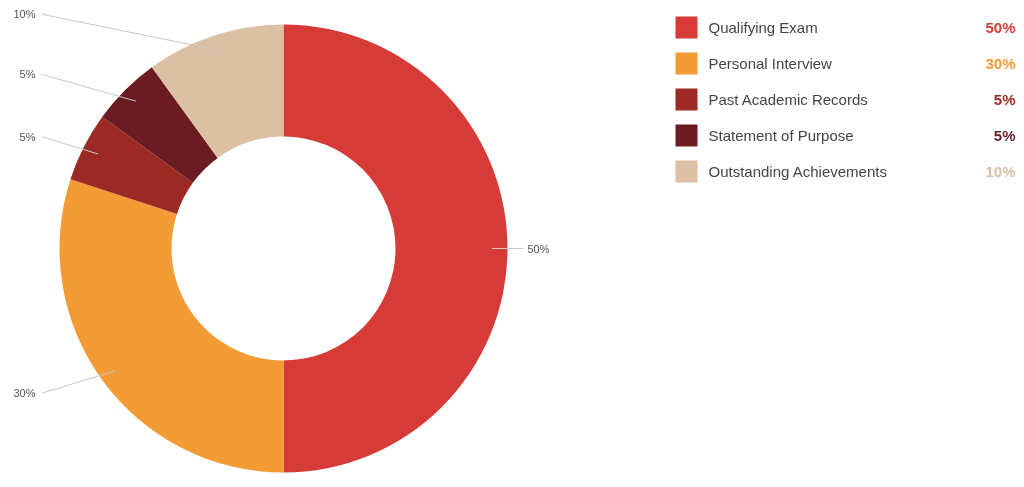 This screenshot has height=487, width=1024. What do you see at coordinates (770, 63) in the screenshot?
I see `legend-label: Personal Interview` at bounding box center [770, 63].